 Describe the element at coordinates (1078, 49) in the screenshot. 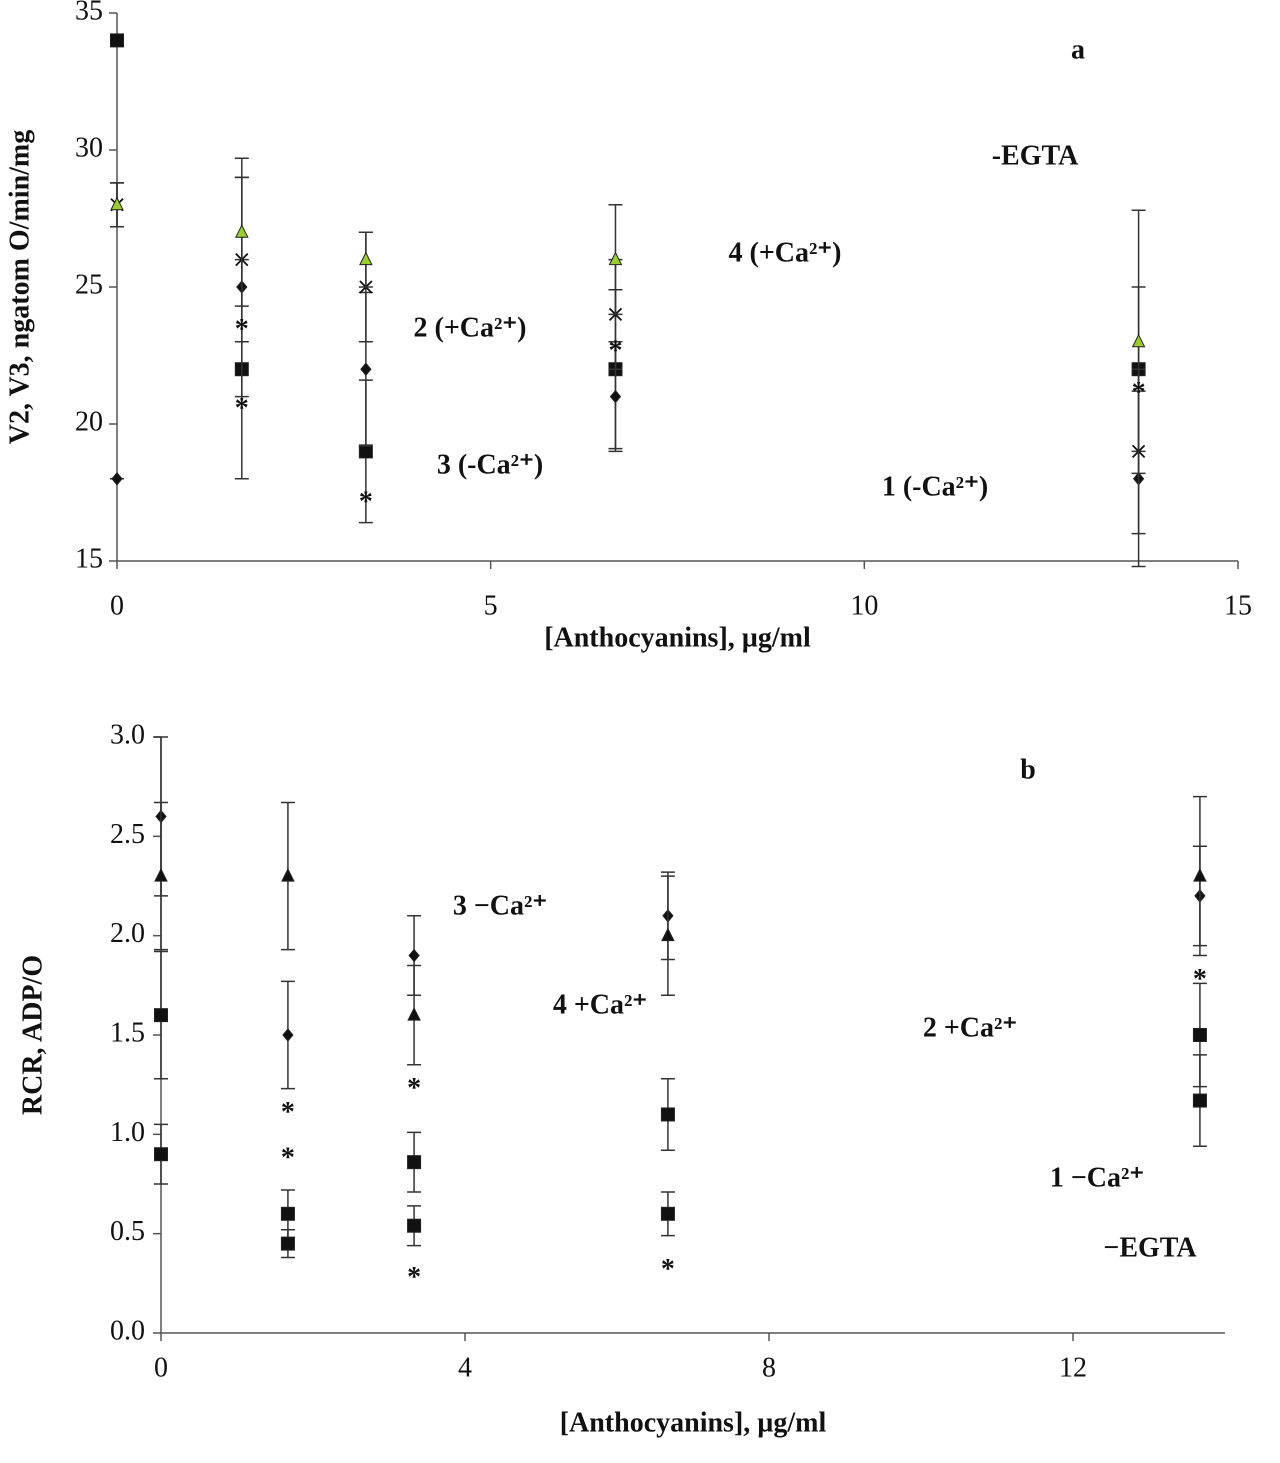

I see `panel-label: a` at that location.